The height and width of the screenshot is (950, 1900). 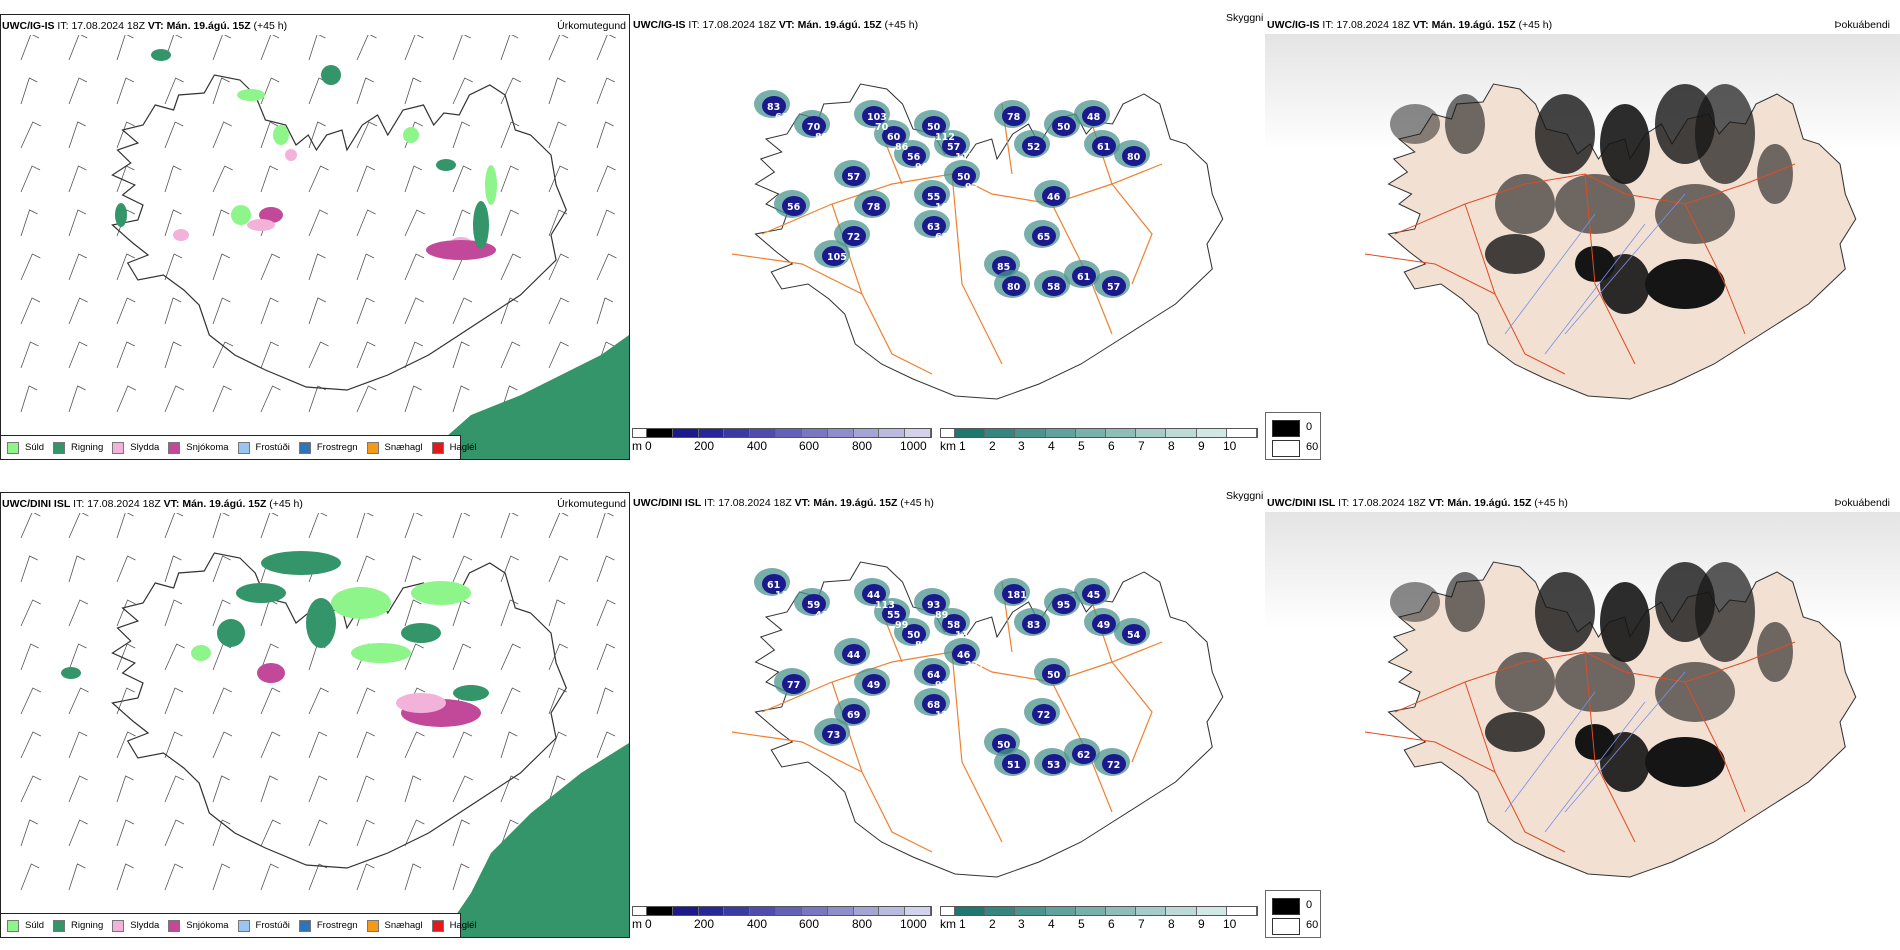 I want to click on legend-item-rigning: Rigning, so click(x=78, y=925).